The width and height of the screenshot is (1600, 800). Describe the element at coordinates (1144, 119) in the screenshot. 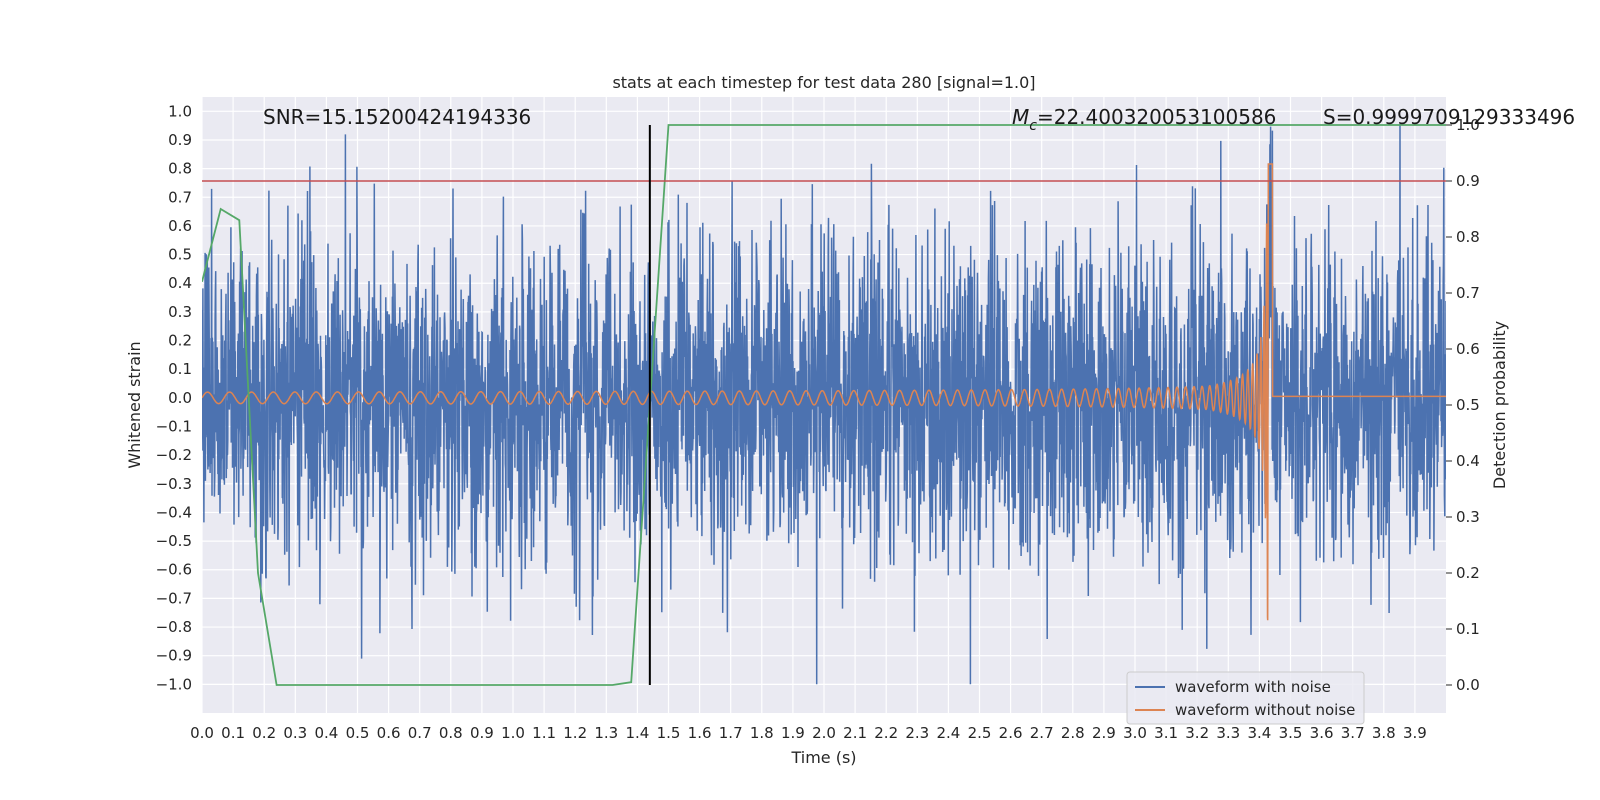

I see `chirp-mass-annotation: Mc=22.400320053100586` at that location.